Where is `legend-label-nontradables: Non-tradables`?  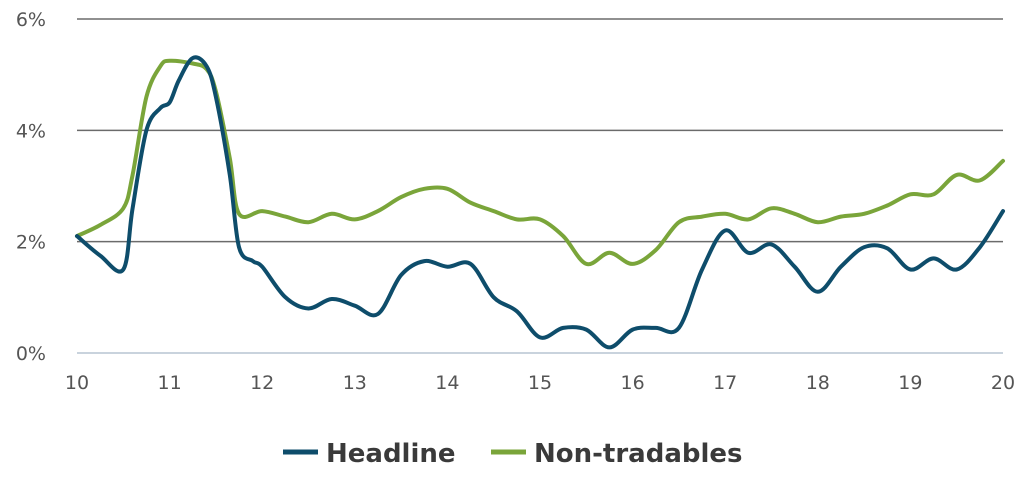 legend-label-nontradables: Non-tradables is located at coordinates (638, 454).